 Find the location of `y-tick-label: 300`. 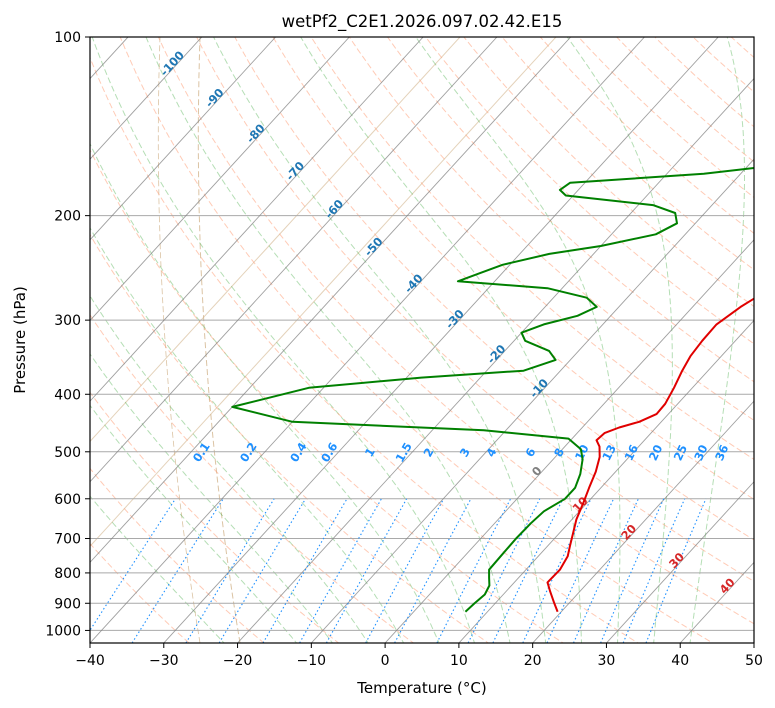

y-tick-label: 300 is located at coordinates (67, 321).